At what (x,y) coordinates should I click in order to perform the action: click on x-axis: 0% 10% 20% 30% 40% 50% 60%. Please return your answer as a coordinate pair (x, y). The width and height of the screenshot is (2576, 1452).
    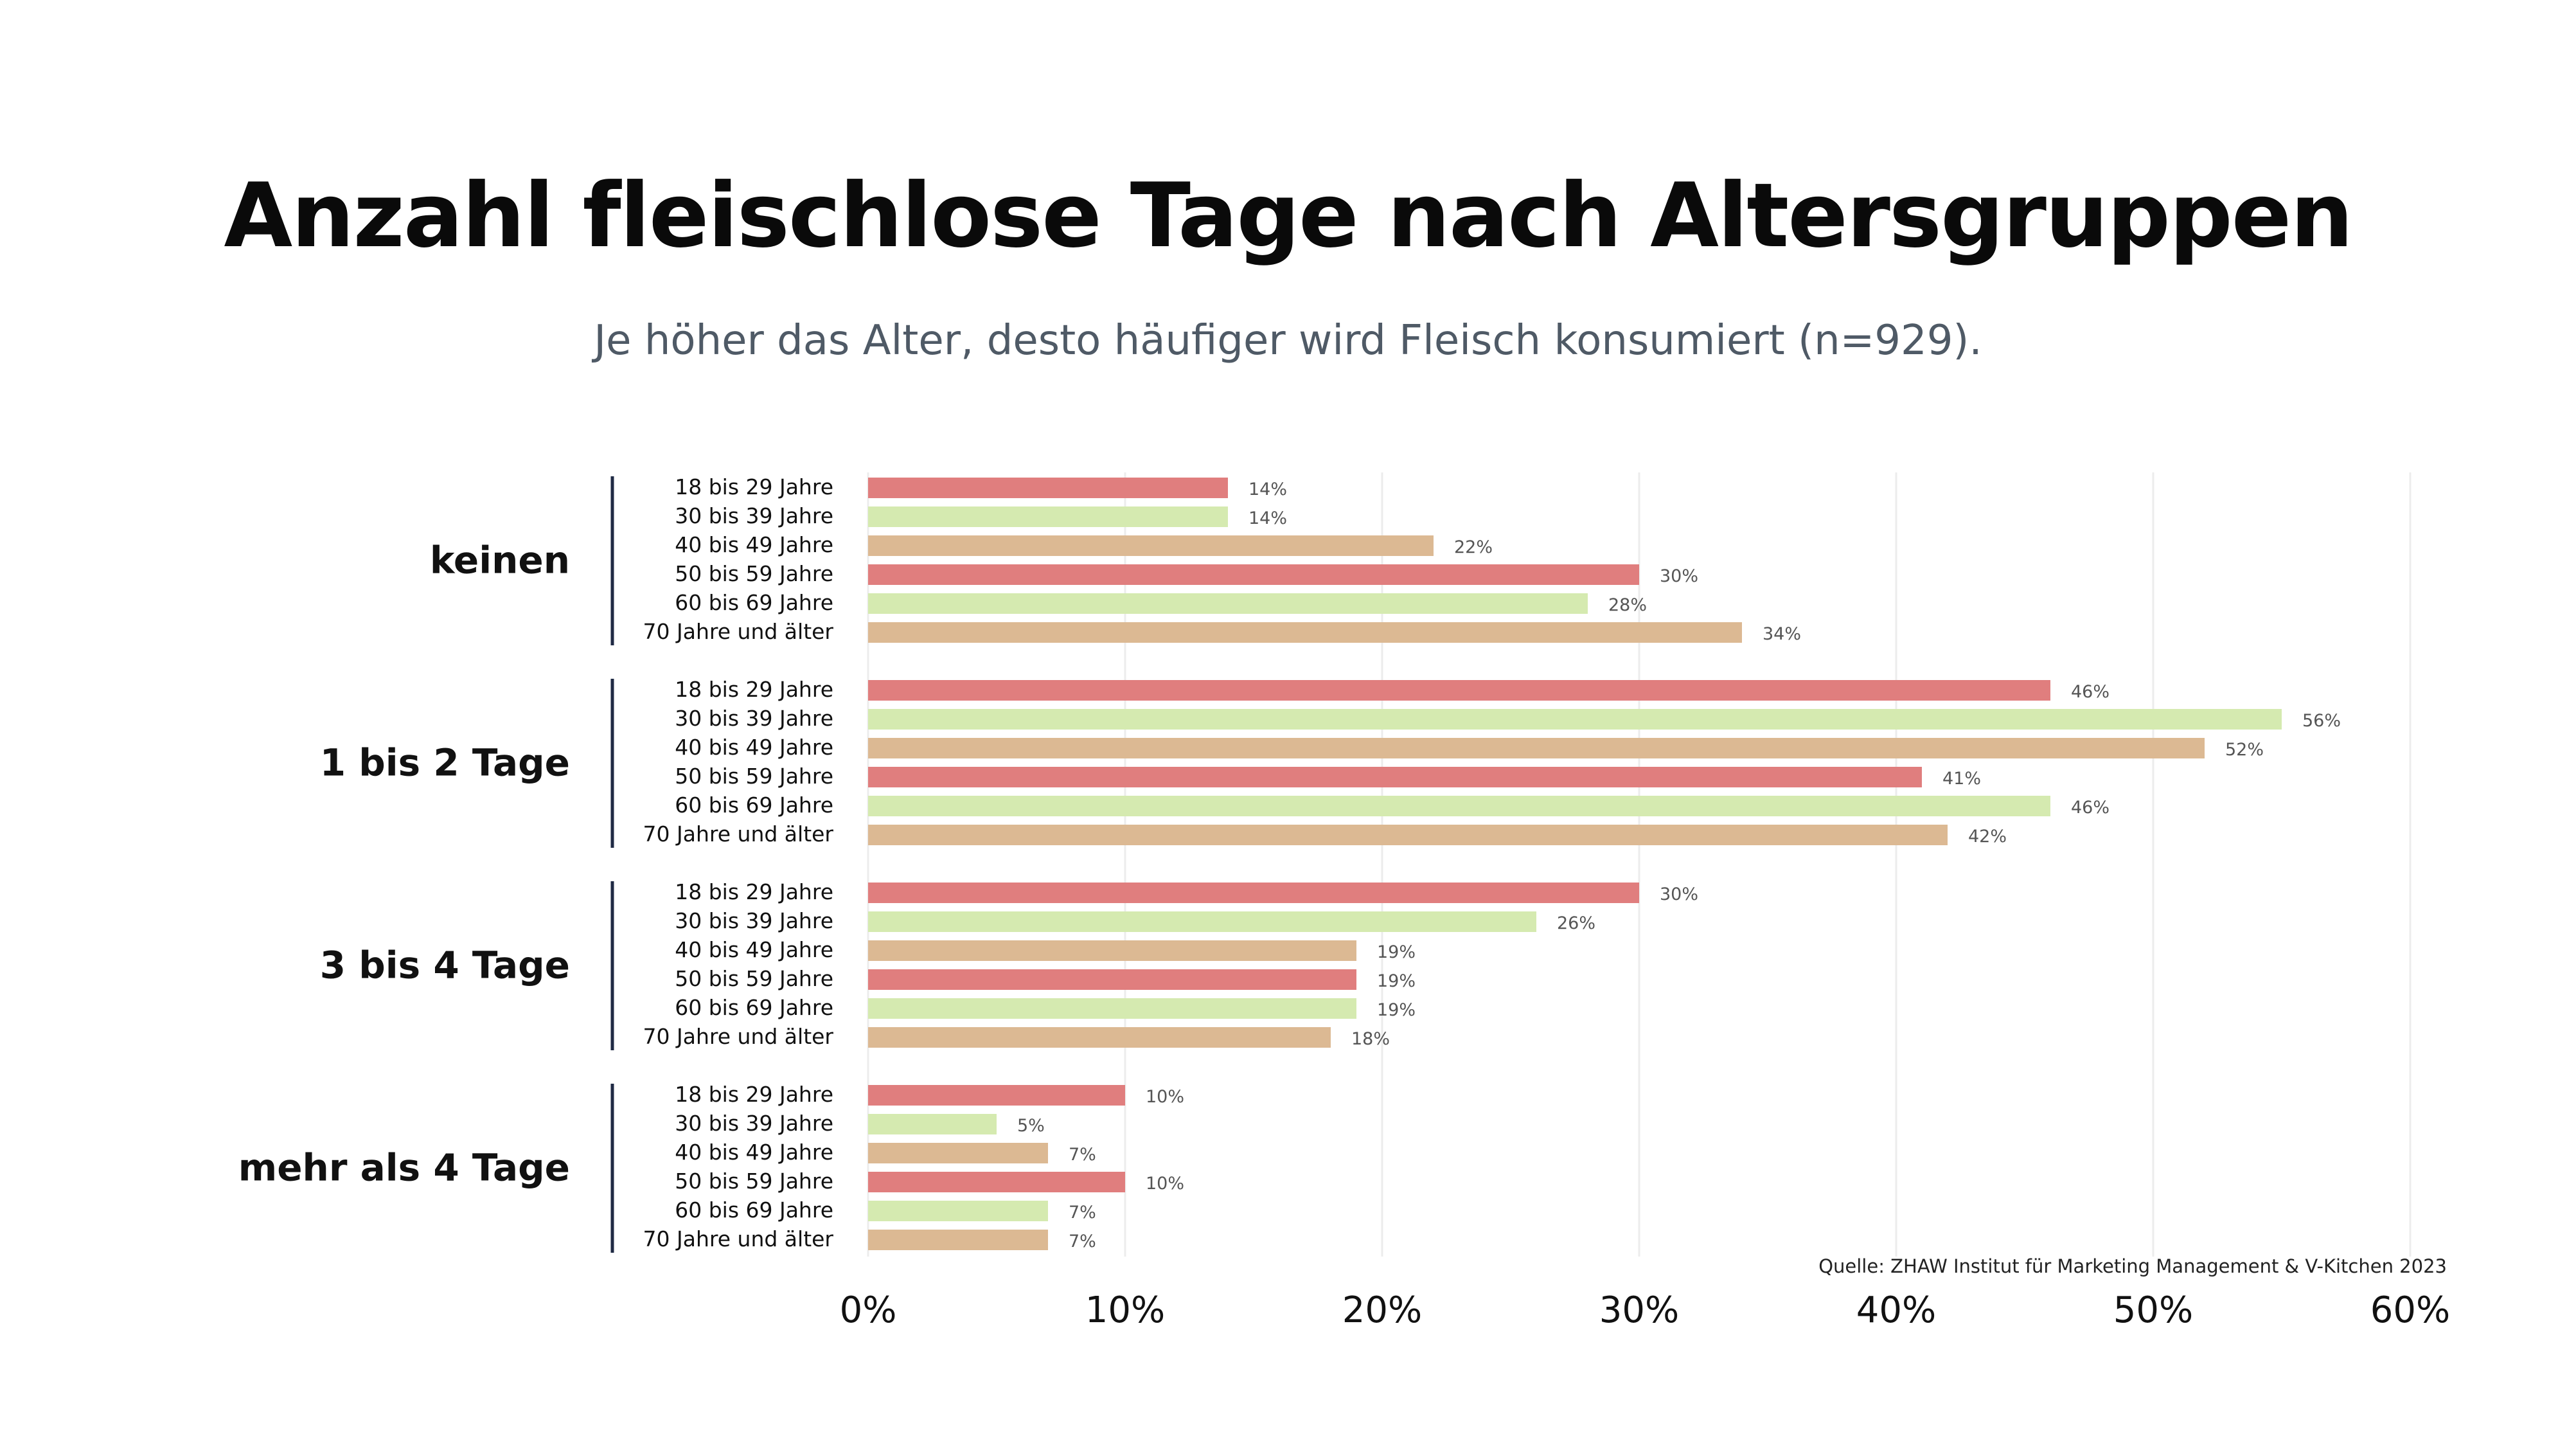
    Looking at the image, I should click on (1646, 1310).